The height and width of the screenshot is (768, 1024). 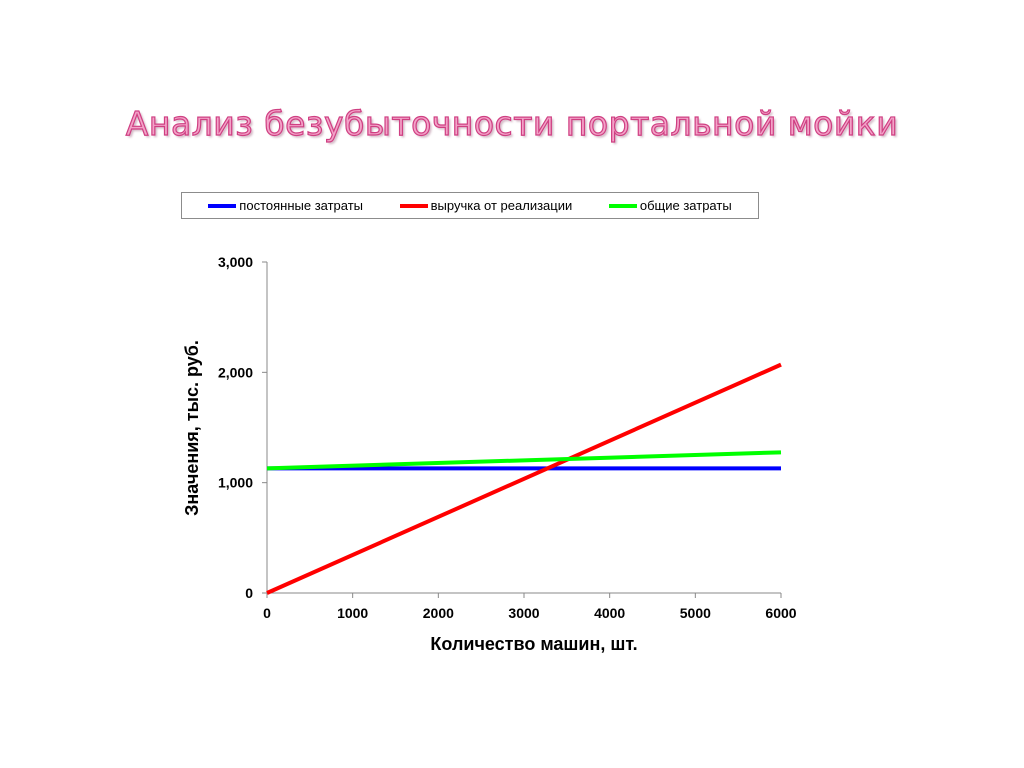 I want to click on x-tick-label: 6000, so click(x=780, y=613).